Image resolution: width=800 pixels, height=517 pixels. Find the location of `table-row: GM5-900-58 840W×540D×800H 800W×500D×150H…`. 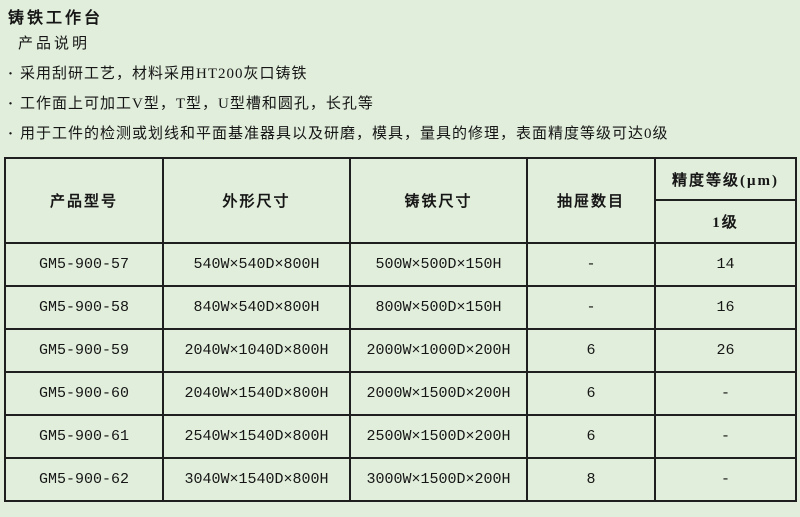

table-row: GM5-900-58 840W×540D×800H 800W×500D×150H… is located at coordinates (400, 307).